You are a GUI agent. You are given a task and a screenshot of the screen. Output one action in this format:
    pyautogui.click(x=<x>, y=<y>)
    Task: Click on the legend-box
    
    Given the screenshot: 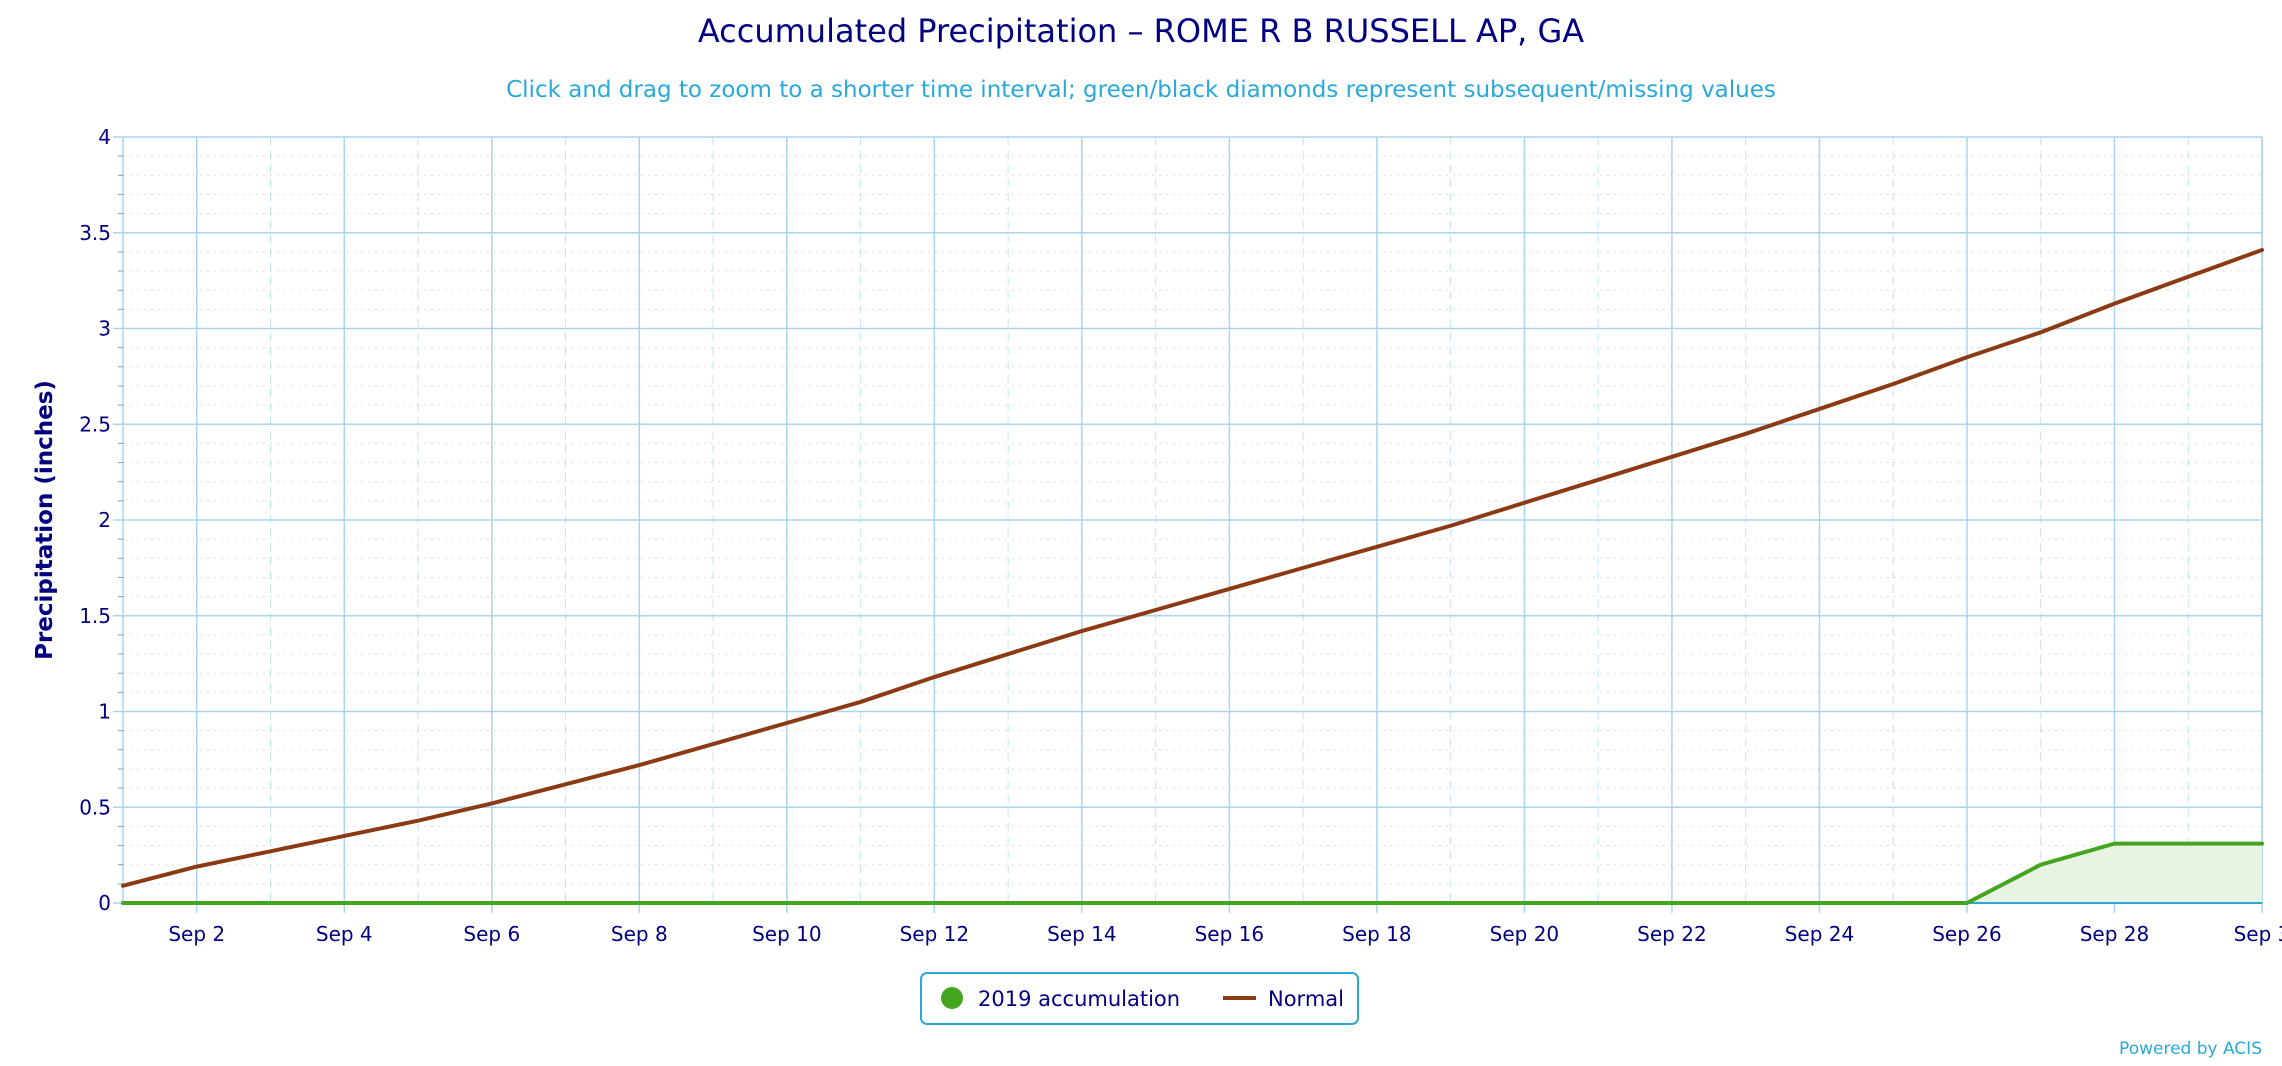 What is the action you would take?
    pyautogui.click(x=1139, y=998)
    